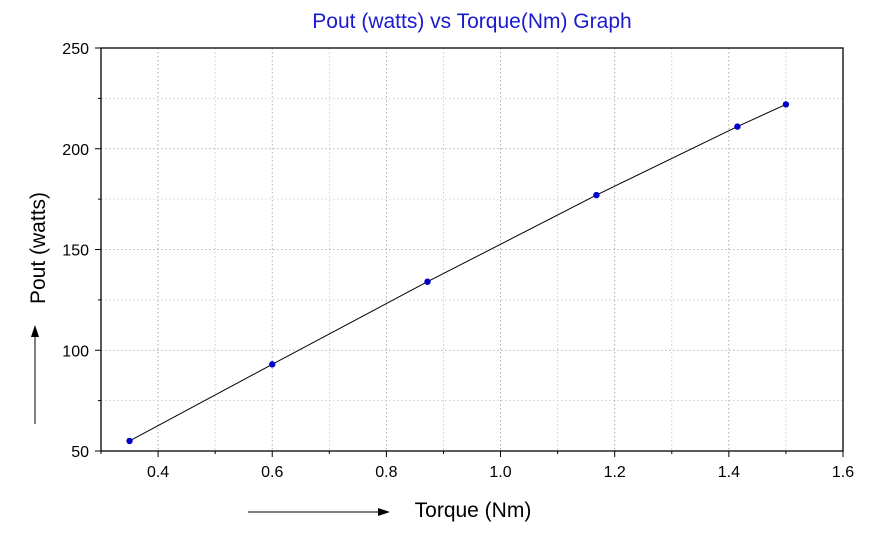 This screenshot has width=876, height=542. I want to click on x-tick-label: 0.6, so click(272, 472).